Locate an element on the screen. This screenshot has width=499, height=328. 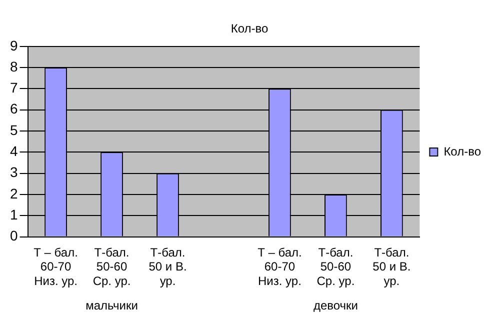
legend-label: Кол-во is located at coordinates (463, 151).